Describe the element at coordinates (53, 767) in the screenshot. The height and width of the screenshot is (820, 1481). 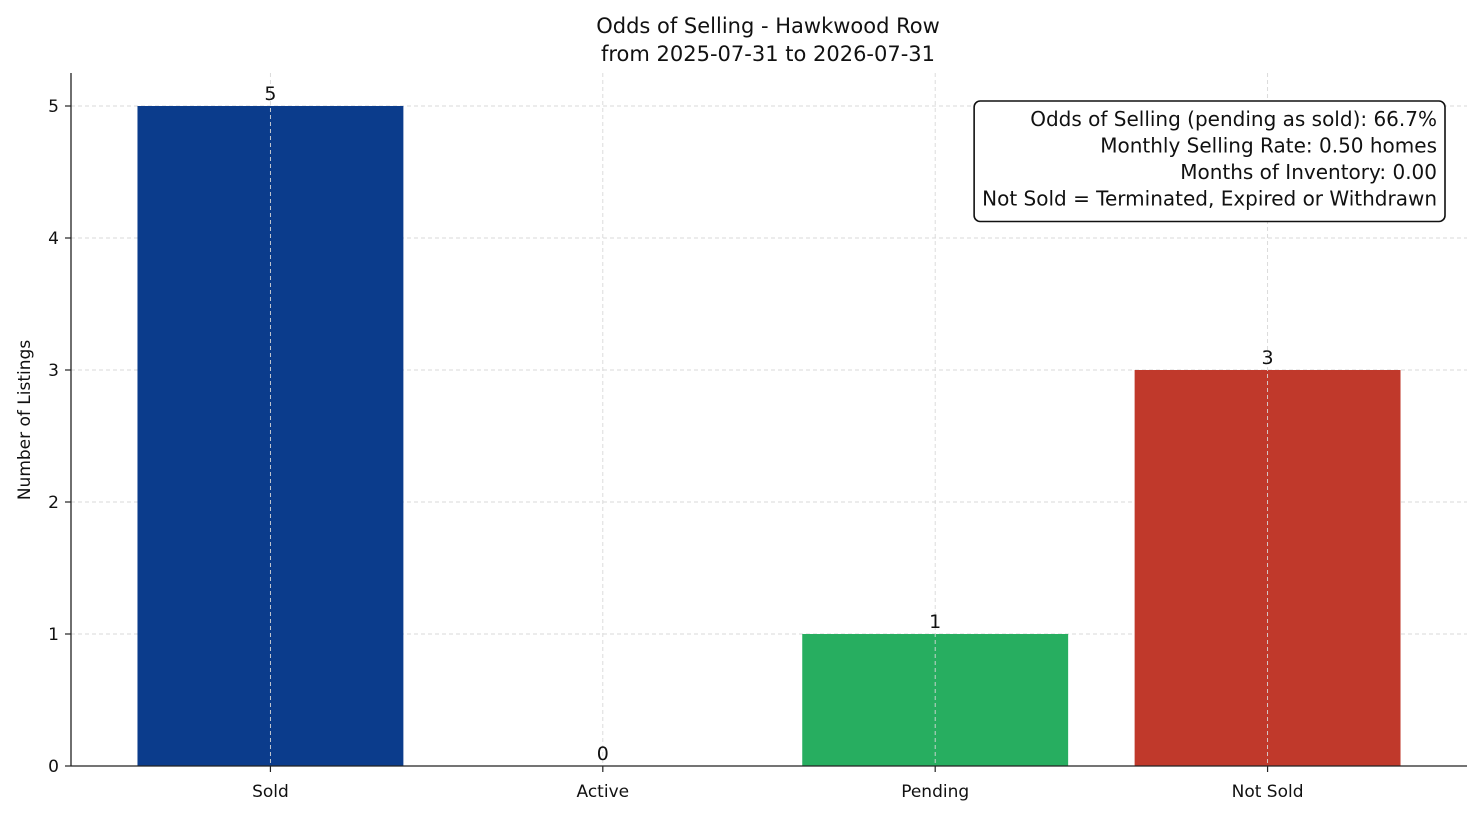
I see `y-tick-label: 0` at that location.